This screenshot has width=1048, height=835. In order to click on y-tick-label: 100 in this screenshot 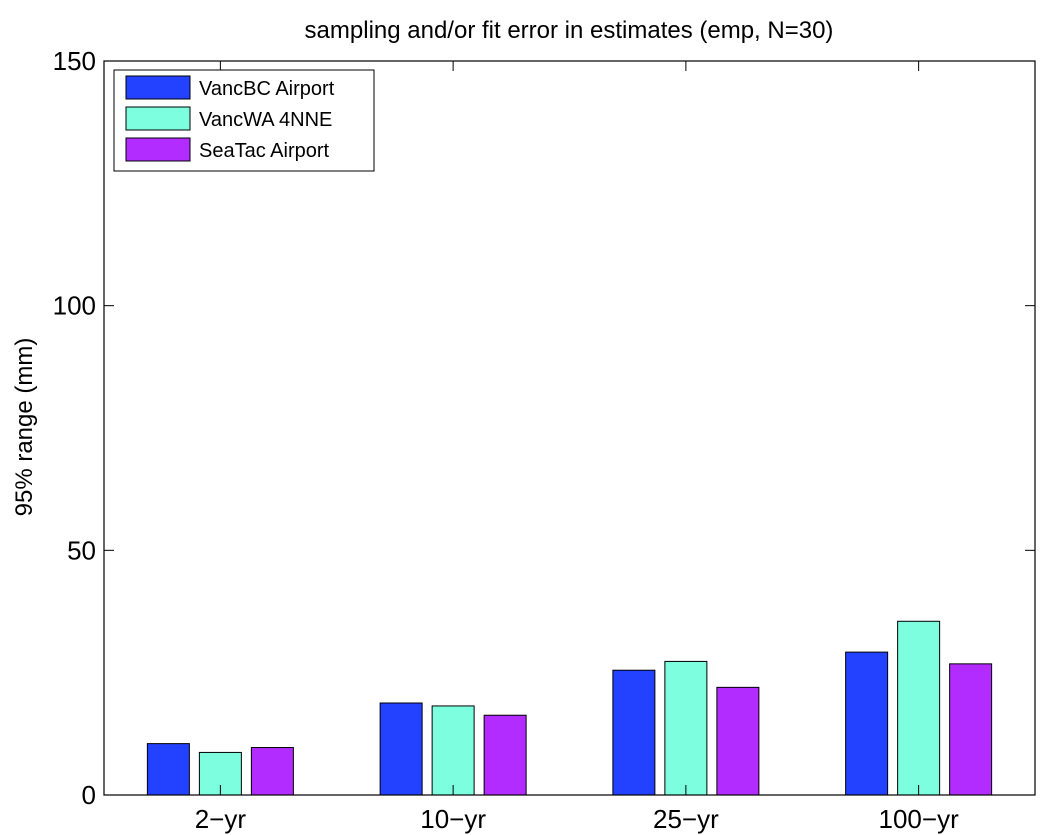, I will do `click(74, 306)`.